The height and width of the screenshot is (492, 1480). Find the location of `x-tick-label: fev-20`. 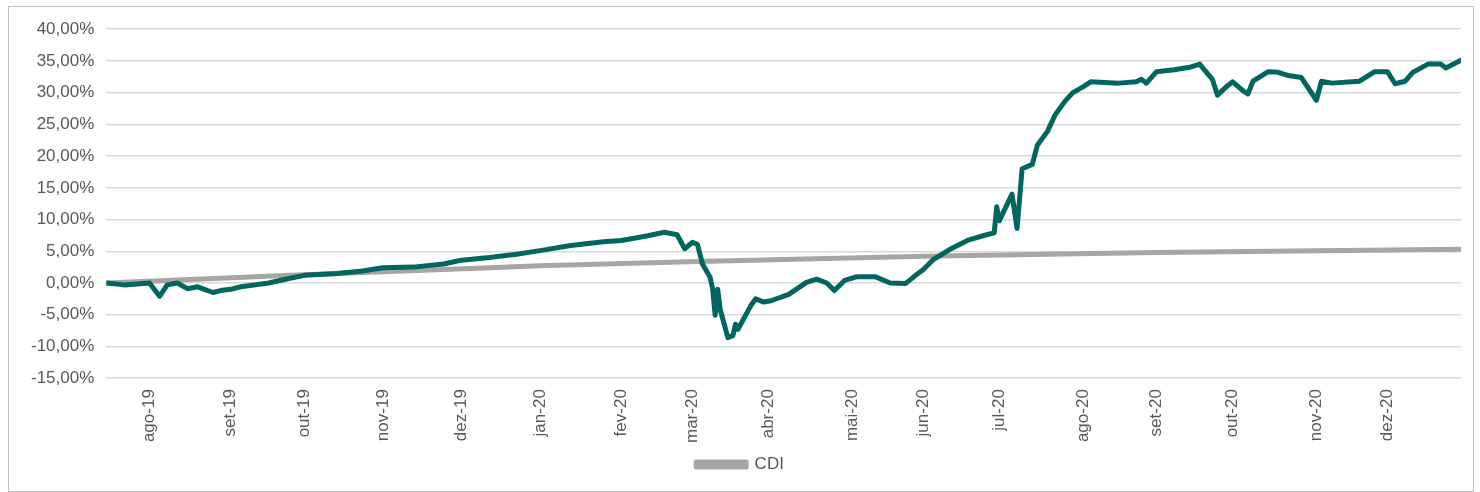

x-tick-label: fev-20 is located at coordinates (620, 413).